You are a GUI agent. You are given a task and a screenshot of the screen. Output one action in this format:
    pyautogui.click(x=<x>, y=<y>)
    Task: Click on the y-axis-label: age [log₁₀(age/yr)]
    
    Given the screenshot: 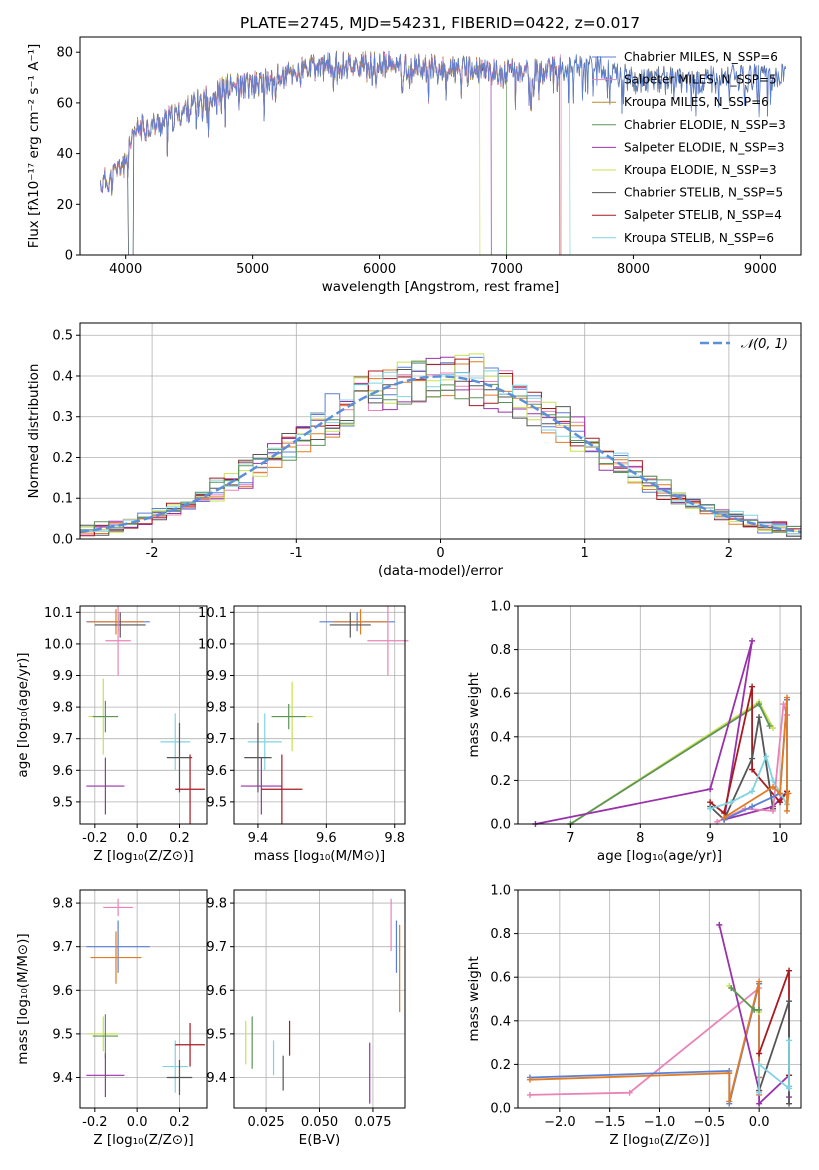 What is the action you would take?
    pyautogui.click(x=23, y=714)
    